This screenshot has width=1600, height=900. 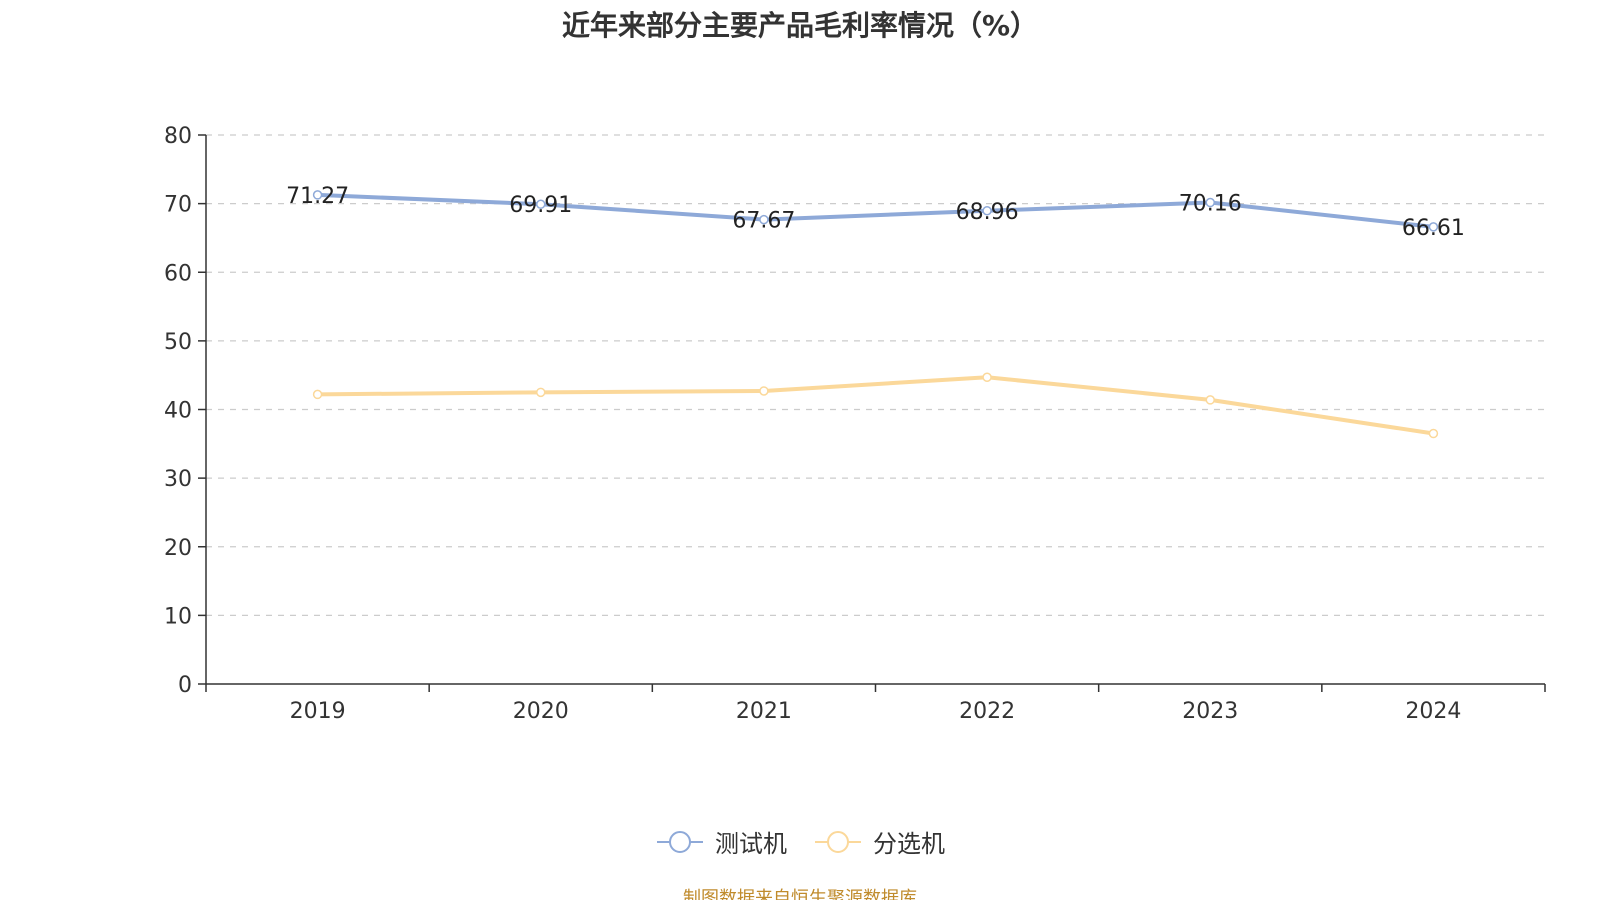 I want to click on source-note: 制图数据来自恒生聚源数据库, so click(x=800, y=894).